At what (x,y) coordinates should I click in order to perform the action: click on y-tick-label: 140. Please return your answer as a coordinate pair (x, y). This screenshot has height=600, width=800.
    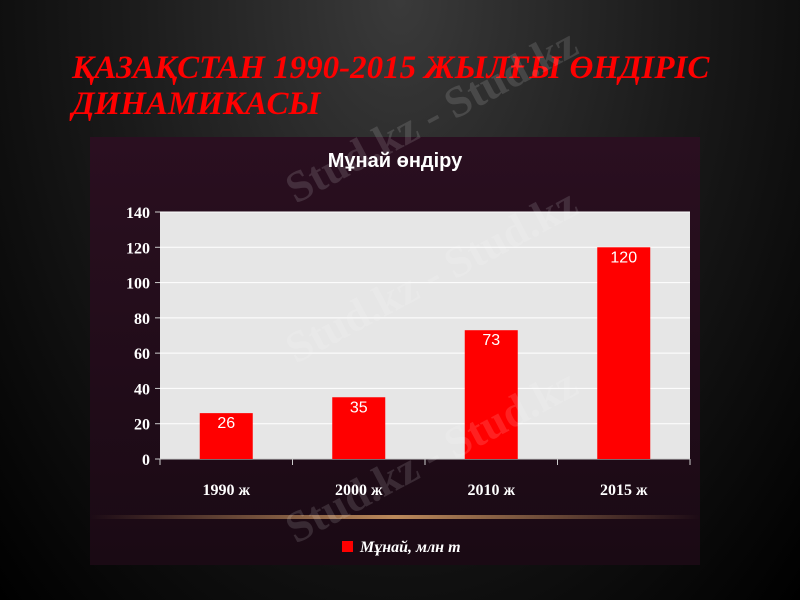
    Looking at the image, I should click on (138, 213).